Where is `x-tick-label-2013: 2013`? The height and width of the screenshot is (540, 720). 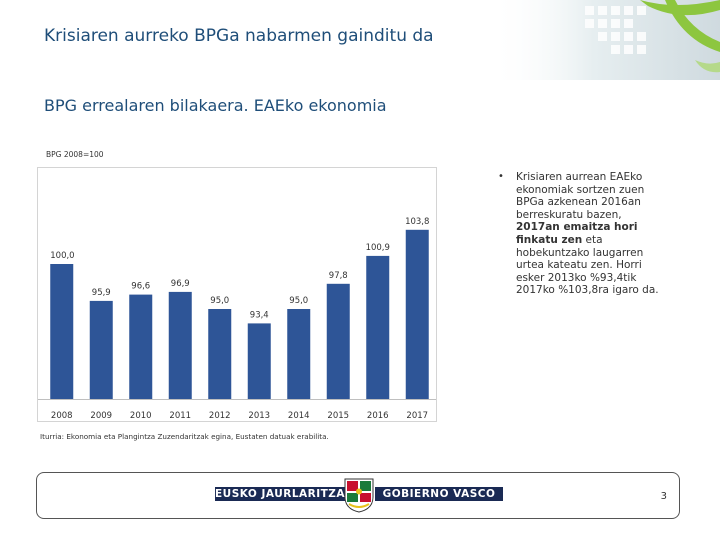 x-tick-label-2013: 2013 is located at coordinates (259, 416).